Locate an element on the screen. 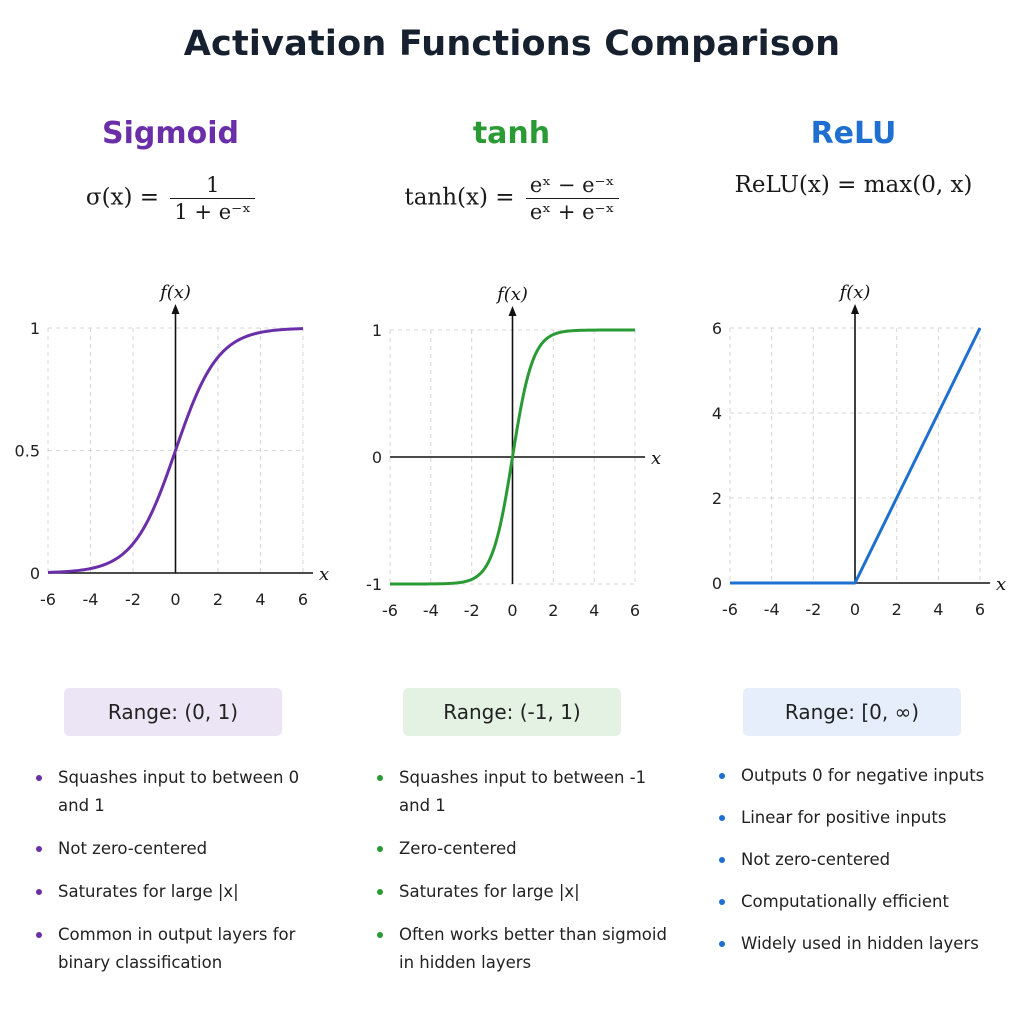  formula-lhs: tanh(x) = is located at coordinates (459, 197).